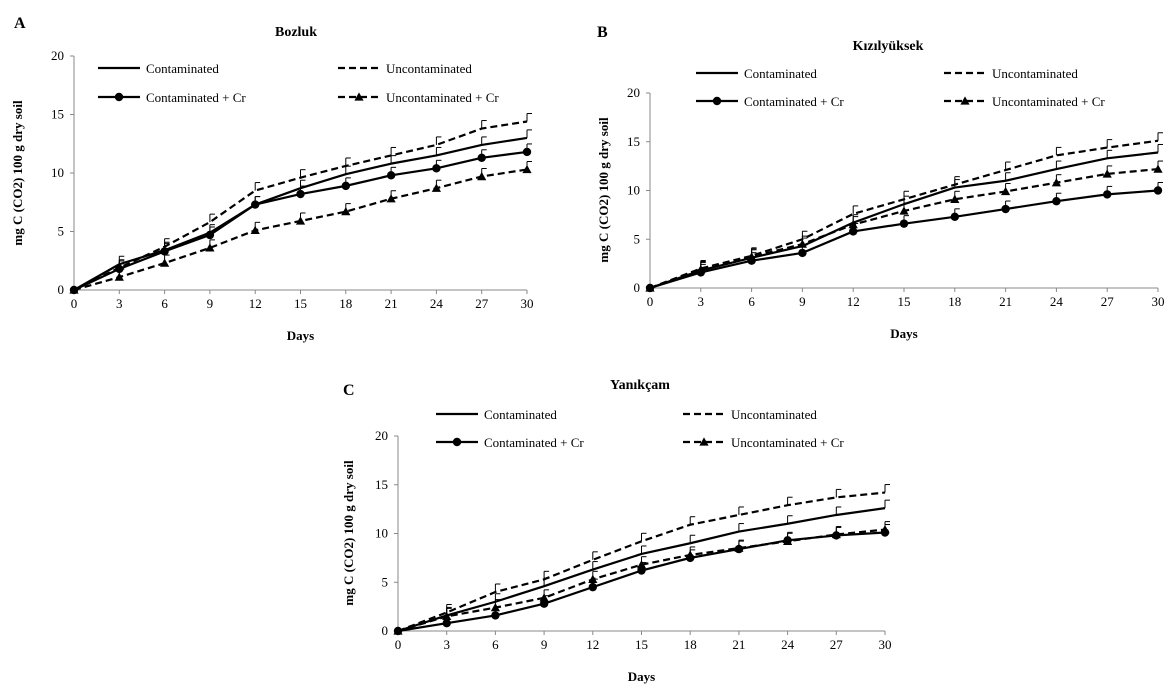 The width and height of the screenshot is (1167, 684). I want to click on panel-c-xtick-label: 15, so click(641, 644).